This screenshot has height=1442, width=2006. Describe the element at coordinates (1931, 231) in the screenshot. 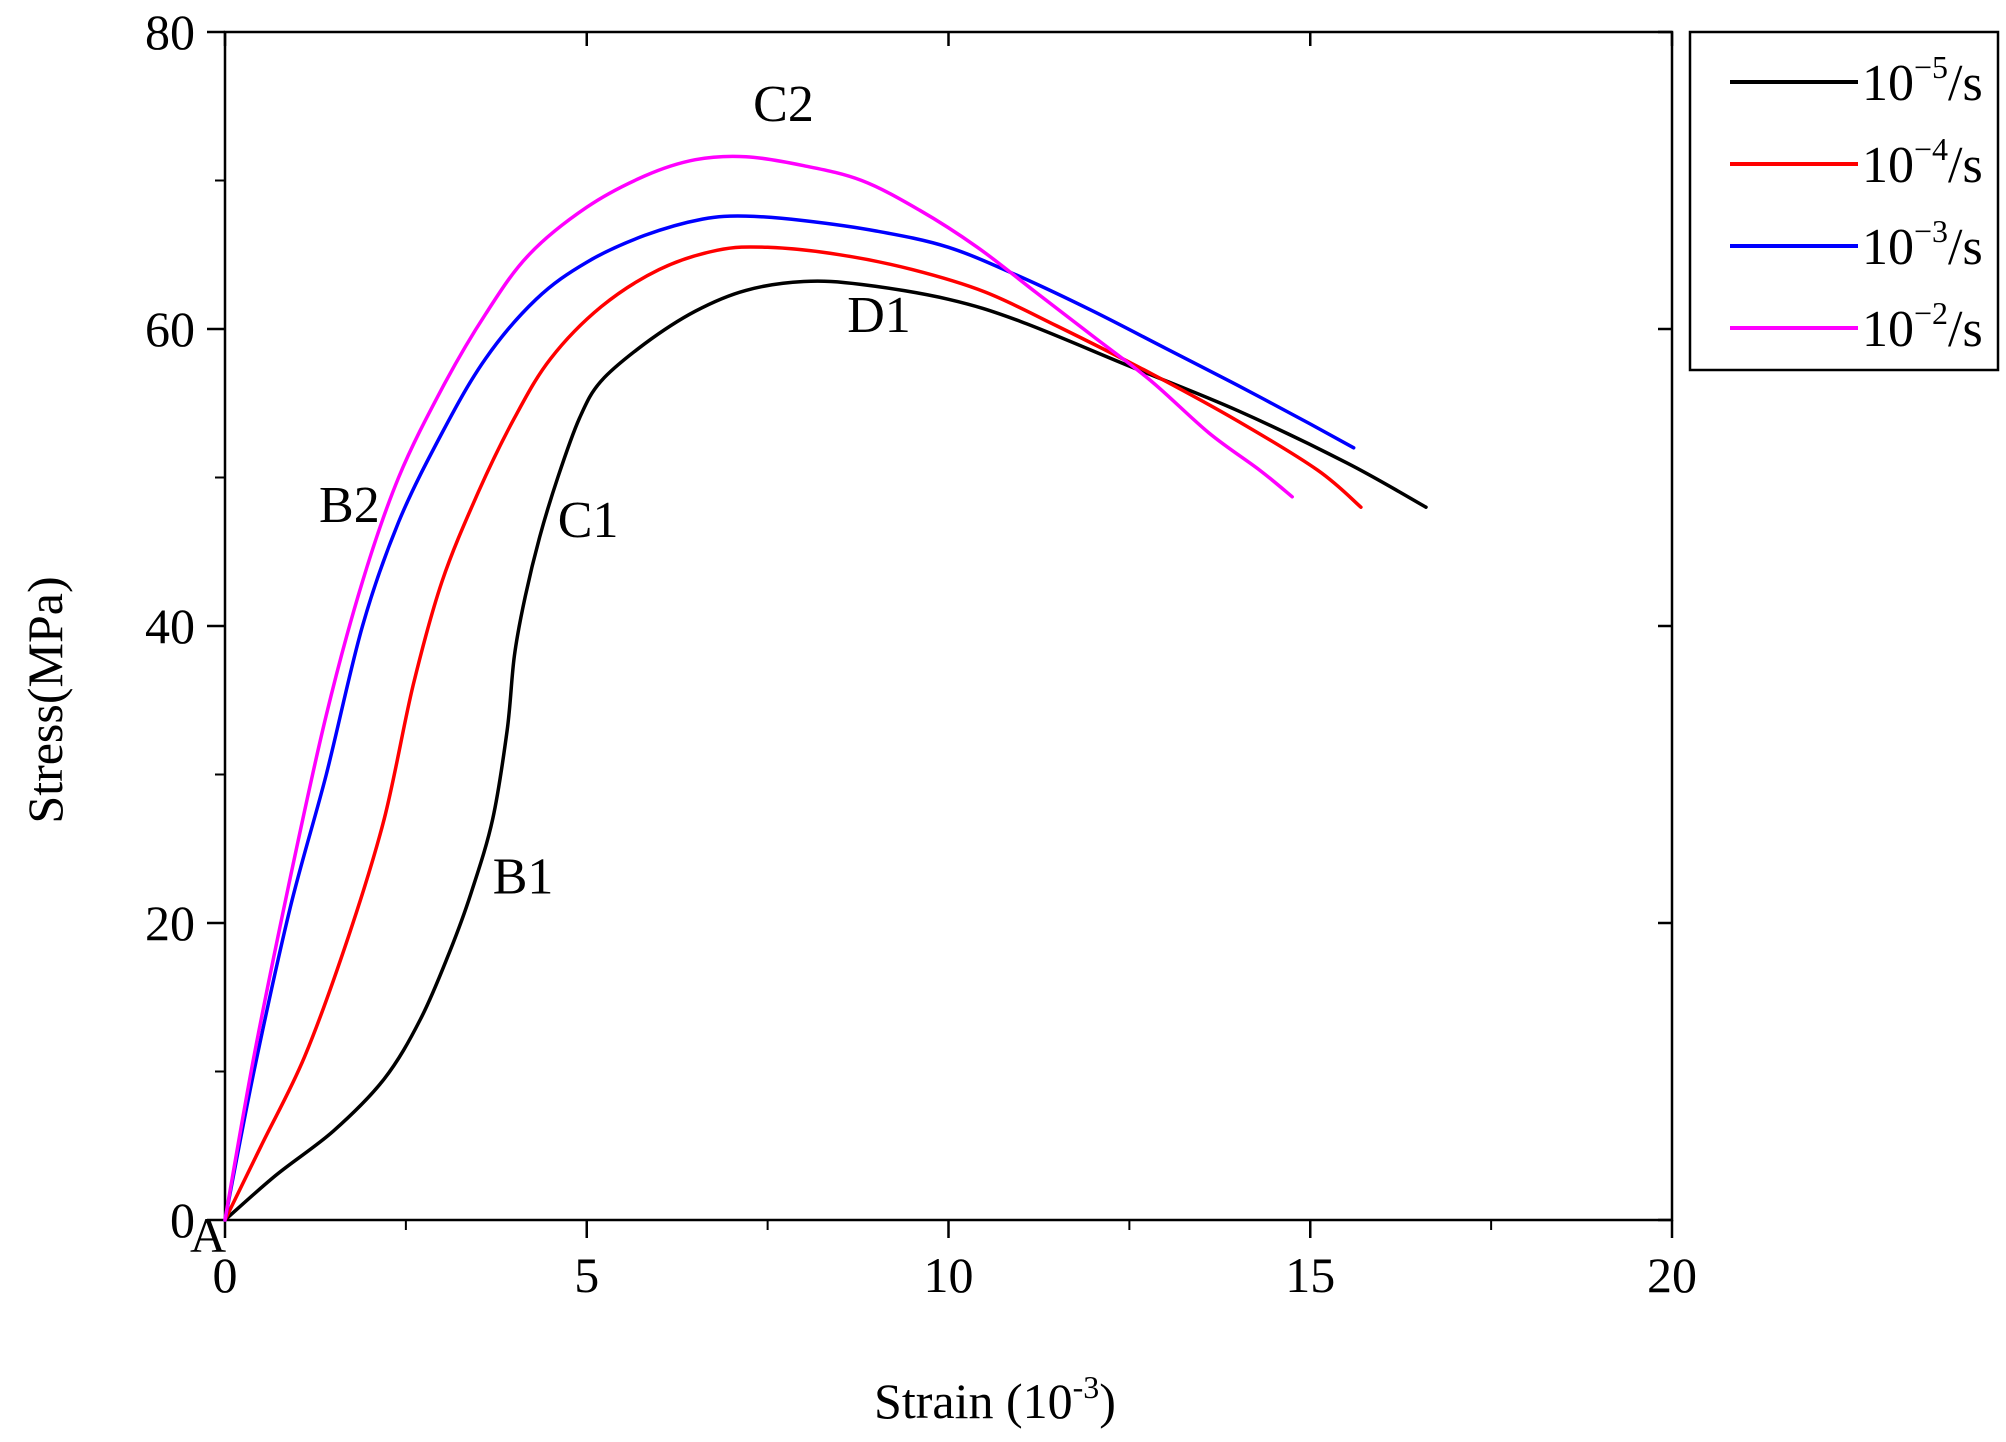

I see `legend-label-exp: −3` at that location.